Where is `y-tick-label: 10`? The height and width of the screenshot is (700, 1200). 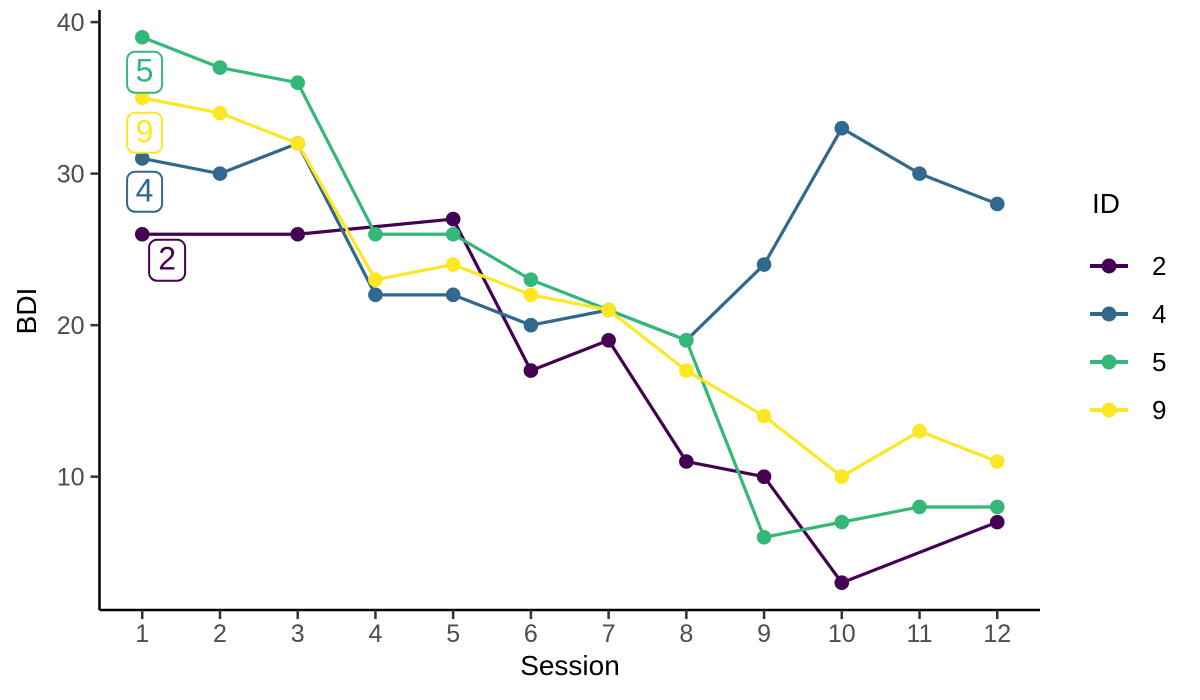 y-tick-label: 10 is located at coordinates (71, 478).